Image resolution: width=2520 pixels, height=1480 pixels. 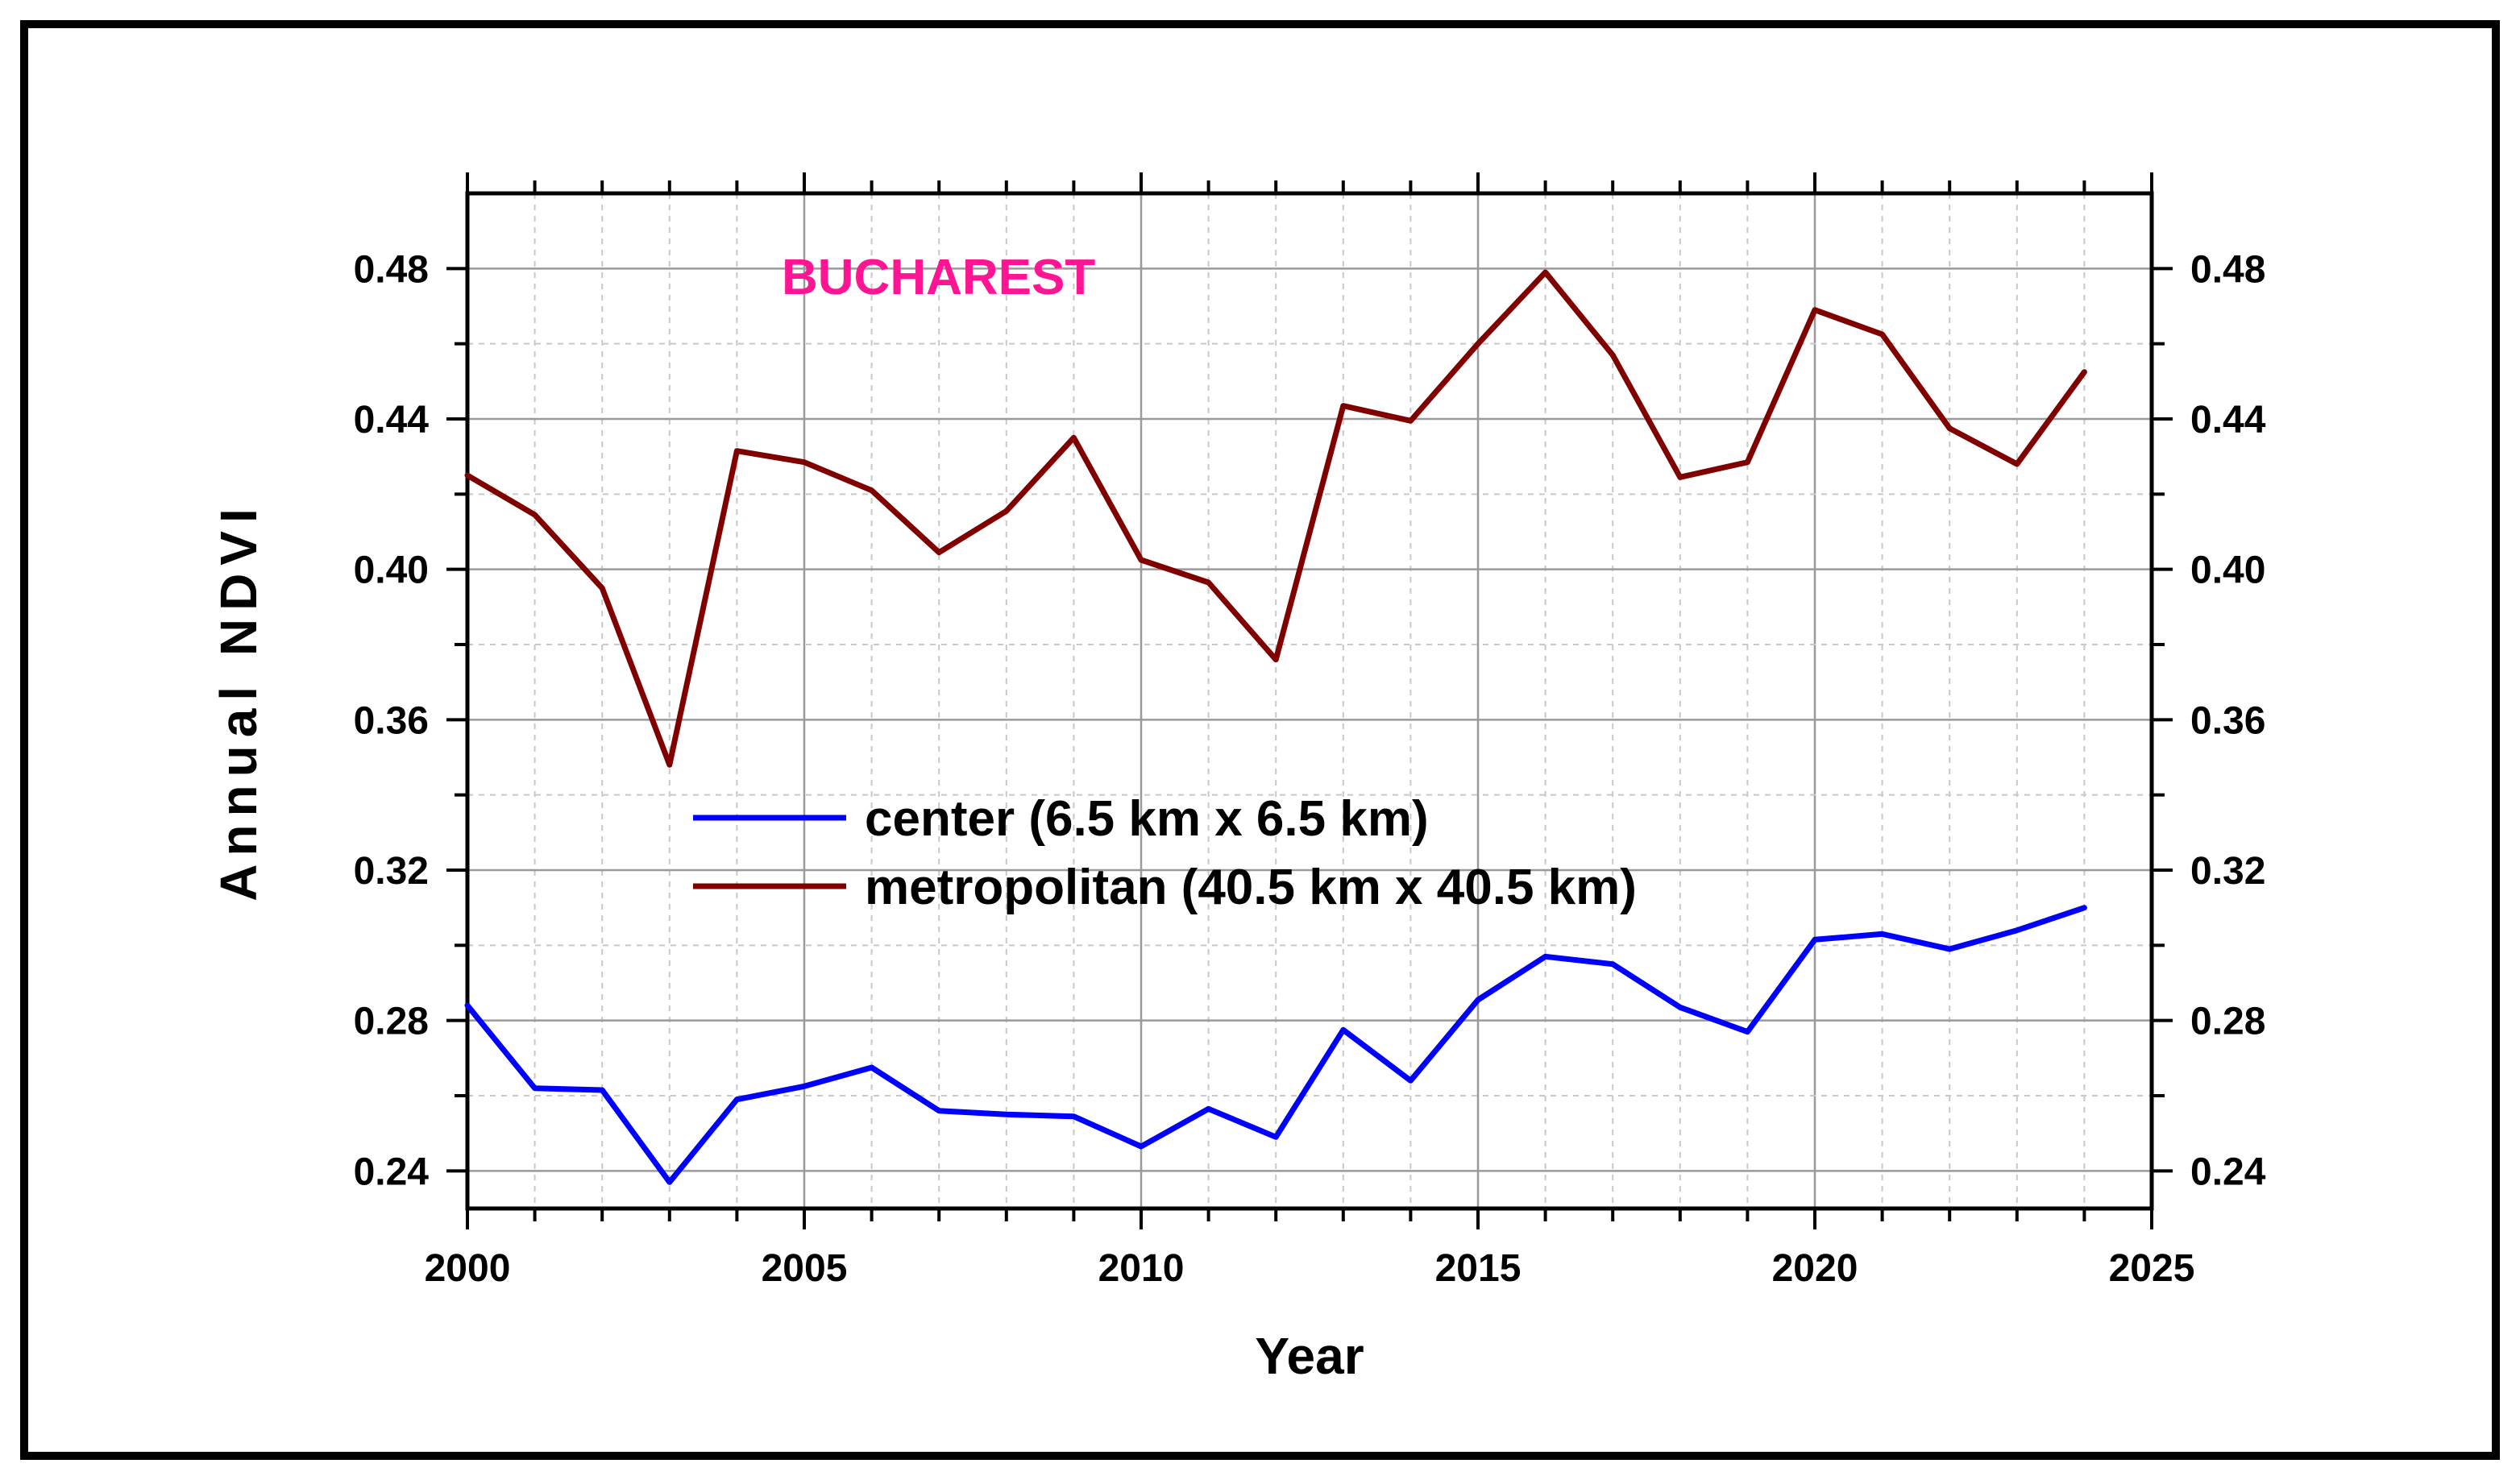 I want to click on x-tick-label: 2005, so click(x=805, y=1268).